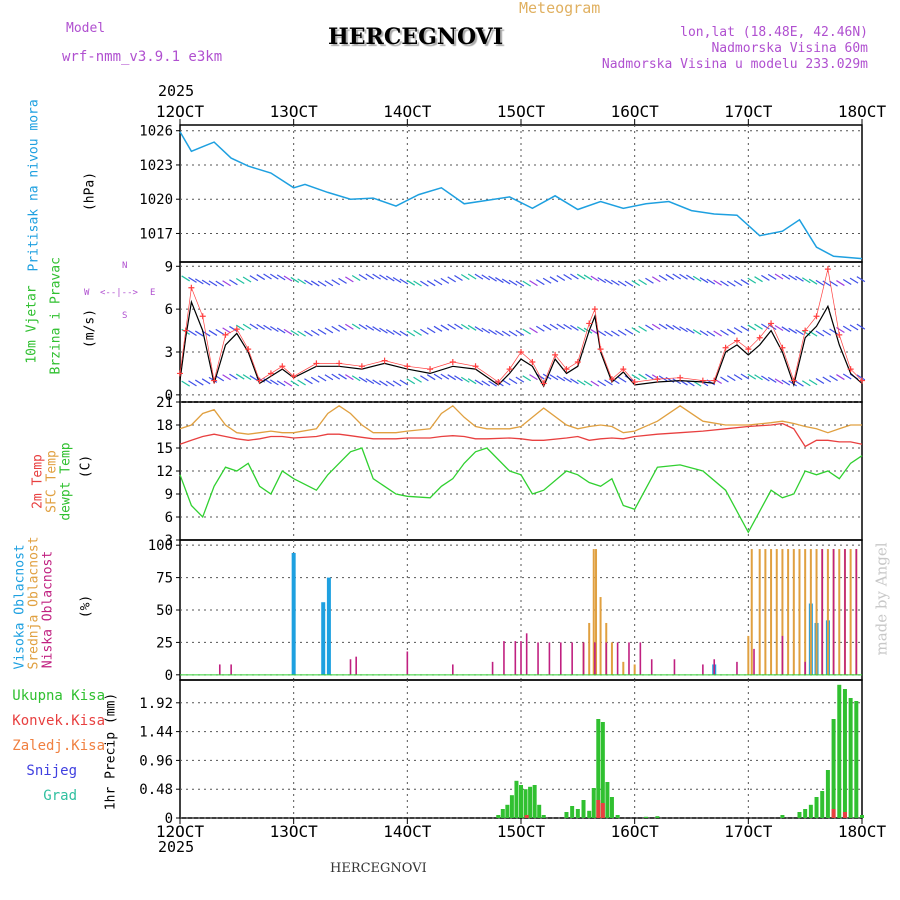  I want to click on model-altitude-label: Nadmorska Visina u modelu 233.029m, so click(734, 64).